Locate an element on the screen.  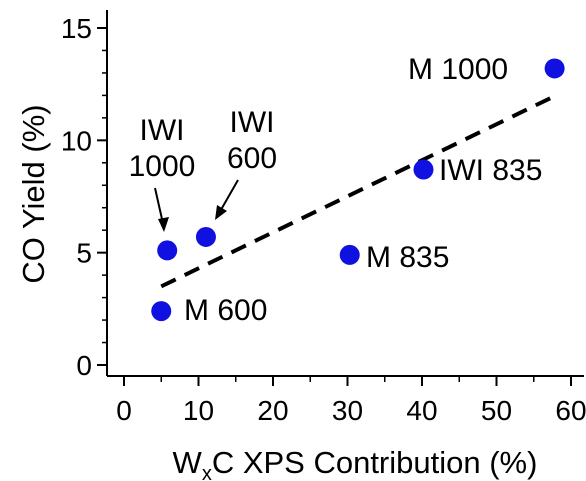
y-tick-label: 0 is located at coordinates (84, 365).